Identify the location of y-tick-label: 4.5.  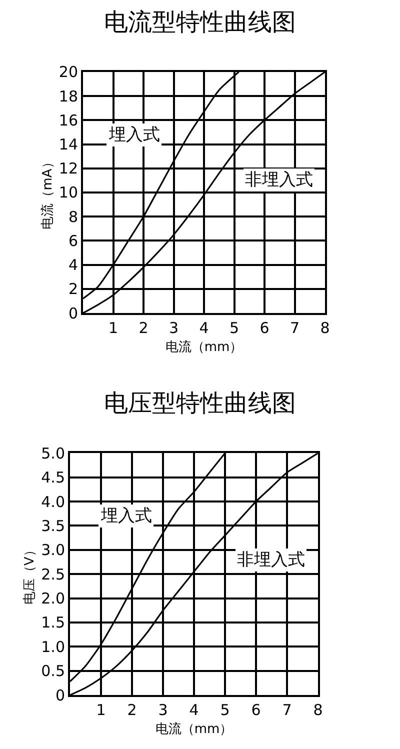
(53, 477).